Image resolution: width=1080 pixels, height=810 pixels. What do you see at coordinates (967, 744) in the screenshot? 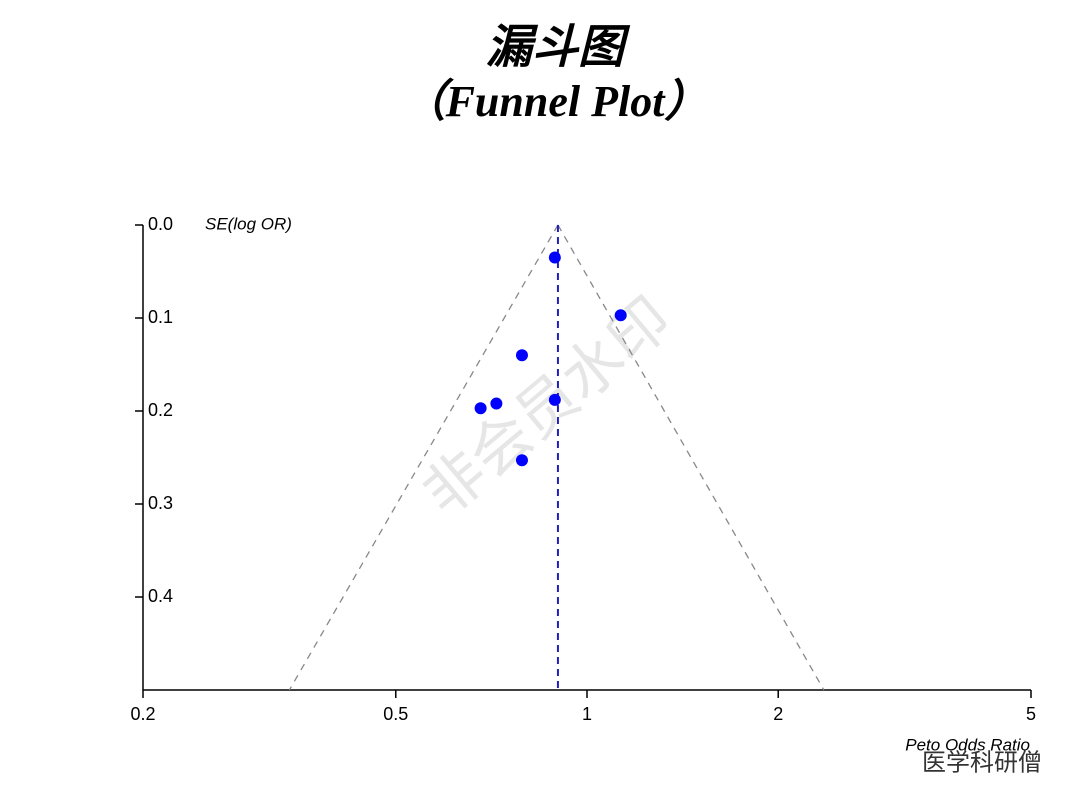
I see `x-axis-label: Peto Odds Ratio` at bounding box center [967, 744].